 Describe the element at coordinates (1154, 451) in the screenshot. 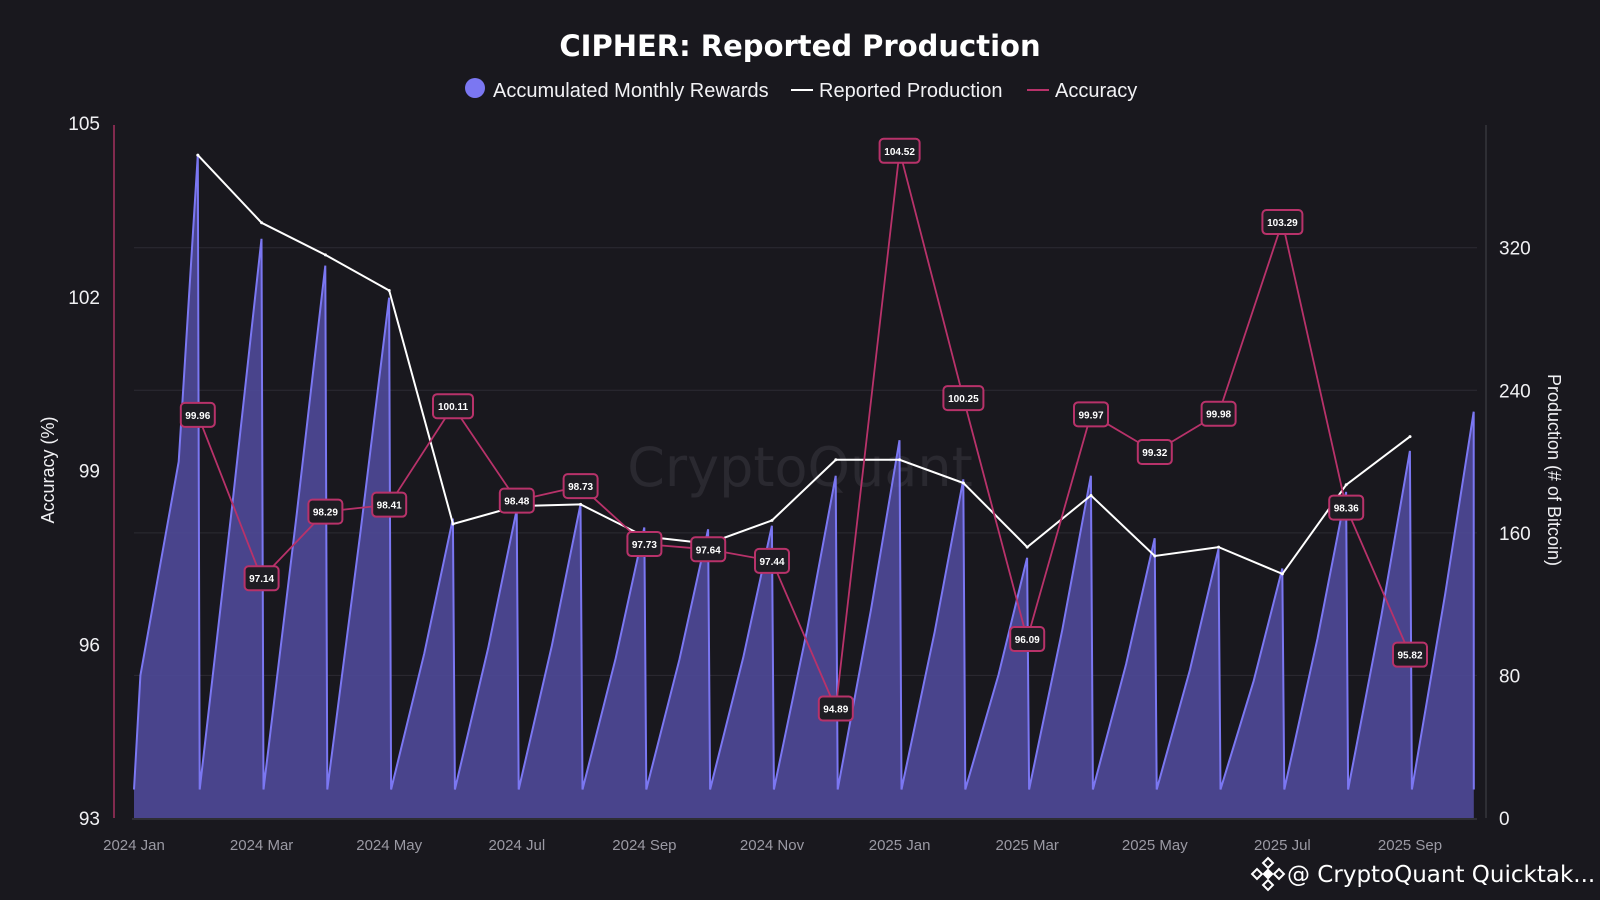

I see `accuracy-data-label: 99.32` at that location.